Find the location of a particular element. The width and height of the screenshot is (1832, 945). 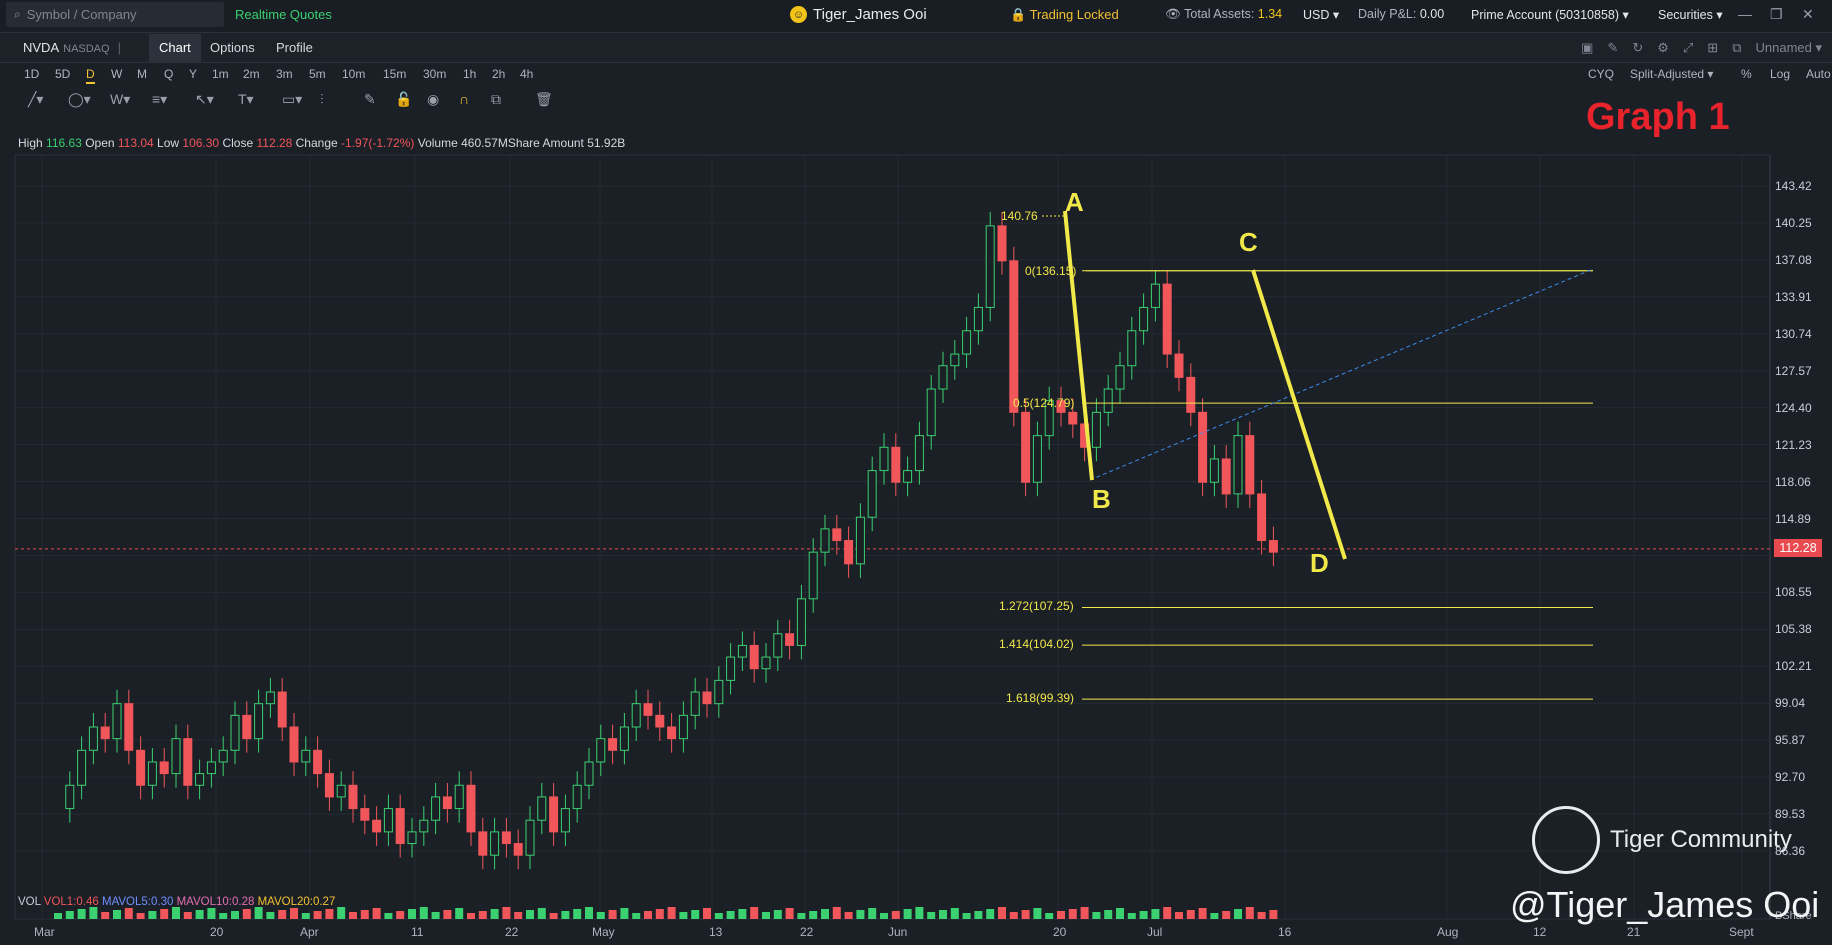

currency-select: USD ▾ is located at coordinates (1321, 15).